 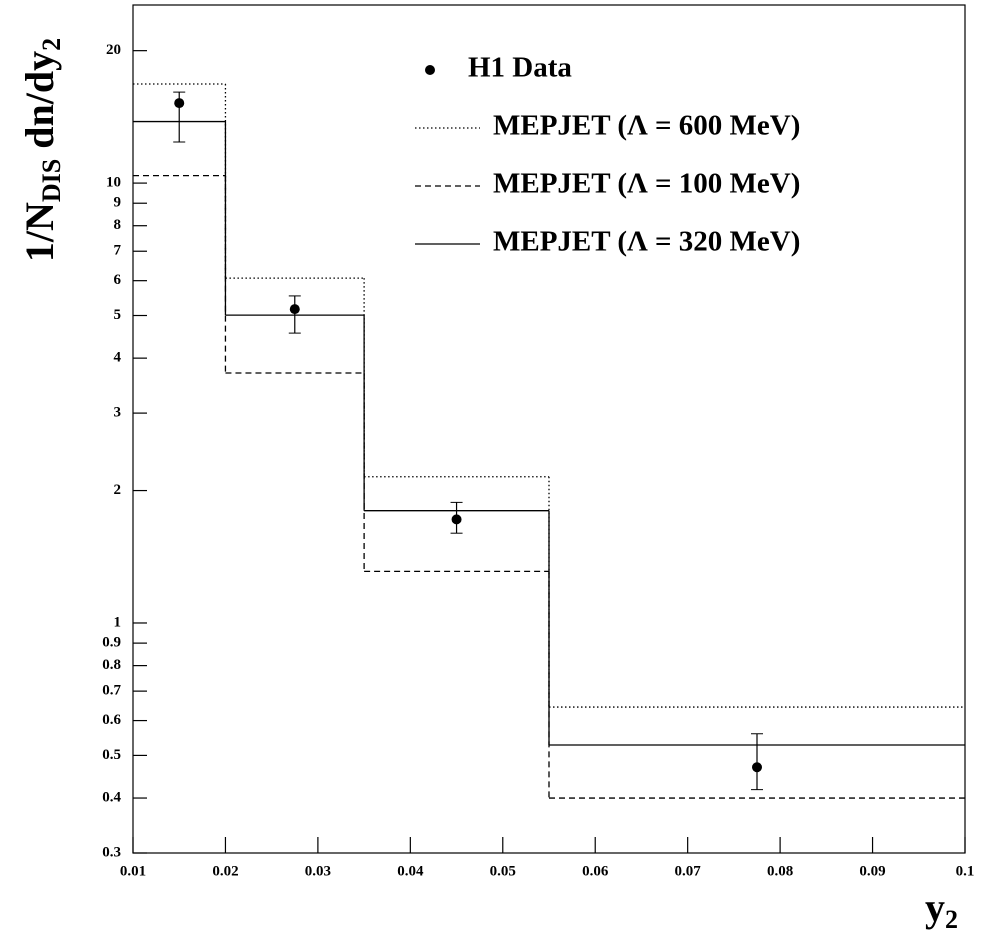 I want to click on x-tick-label: 0.02, so click(x=225, y=871).